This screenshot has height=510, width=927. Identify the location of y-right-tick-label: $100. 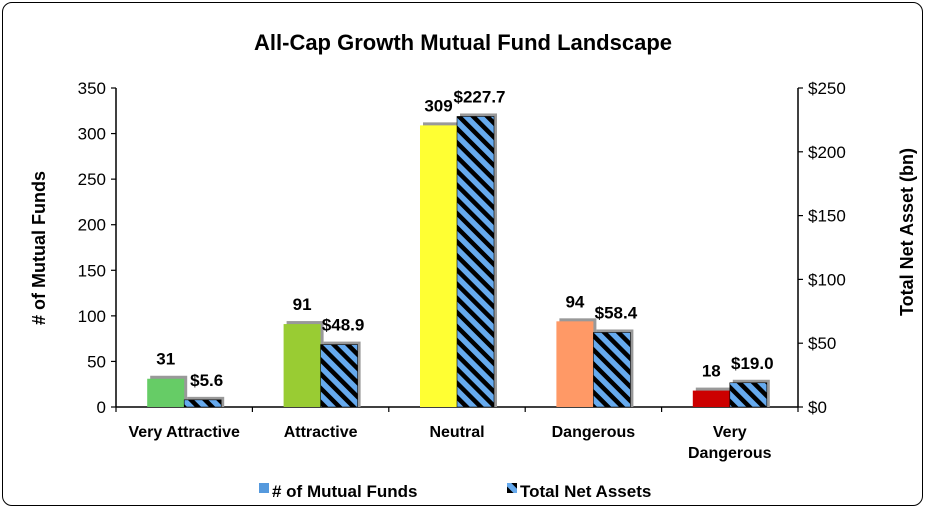
(827, 279).